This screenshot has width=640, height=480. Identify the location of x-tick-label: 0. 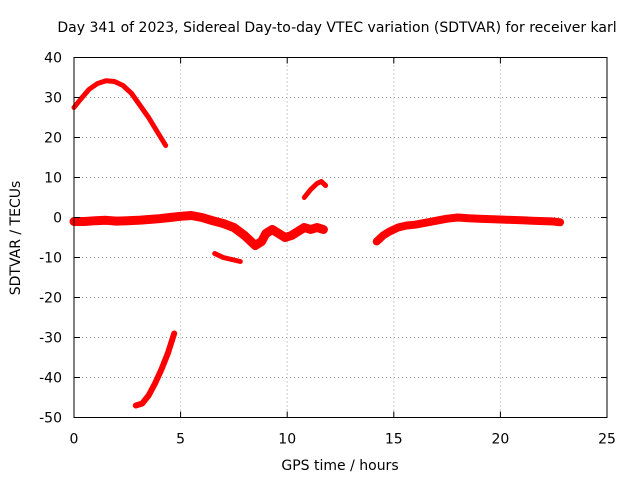
(74, 440).